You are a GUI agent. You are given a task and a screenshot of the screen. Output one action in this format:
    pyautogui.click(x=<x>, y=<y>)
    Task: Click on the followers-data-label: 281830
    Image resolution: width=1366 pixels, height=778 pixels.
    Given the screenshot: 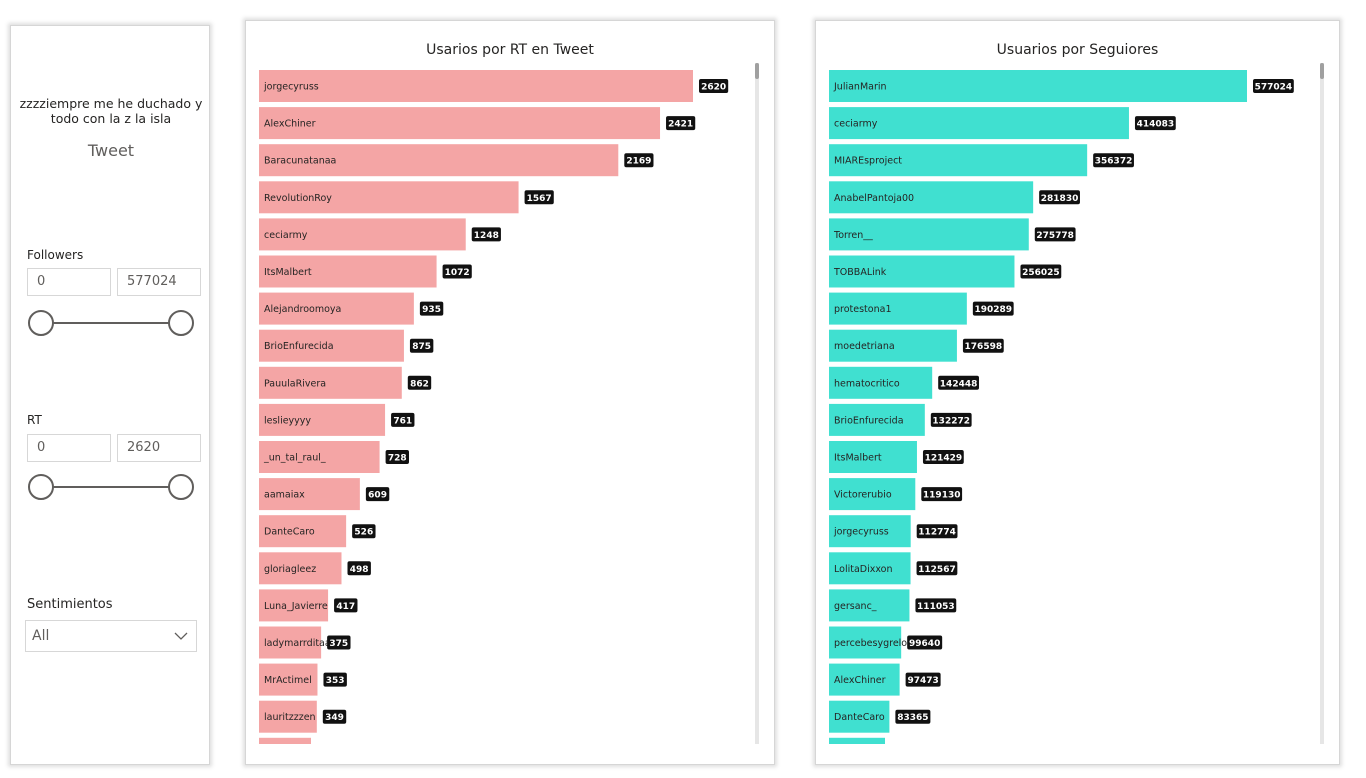 What is the action you would take?
    pyautogui.click(x=1060, y=199)
    